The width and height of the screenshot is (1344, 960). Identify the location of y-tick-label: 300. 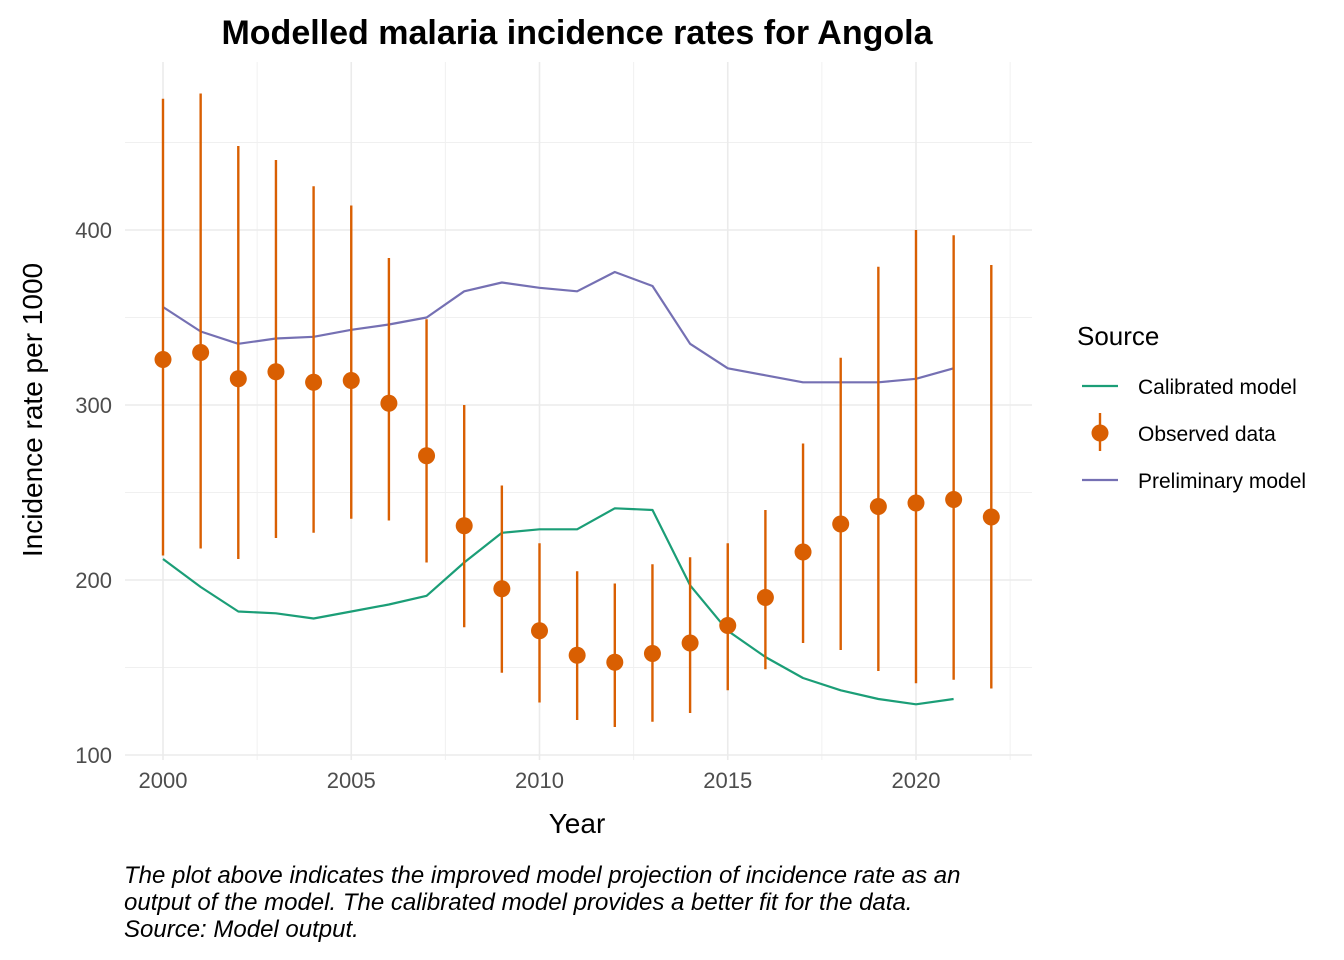
(93, 405).